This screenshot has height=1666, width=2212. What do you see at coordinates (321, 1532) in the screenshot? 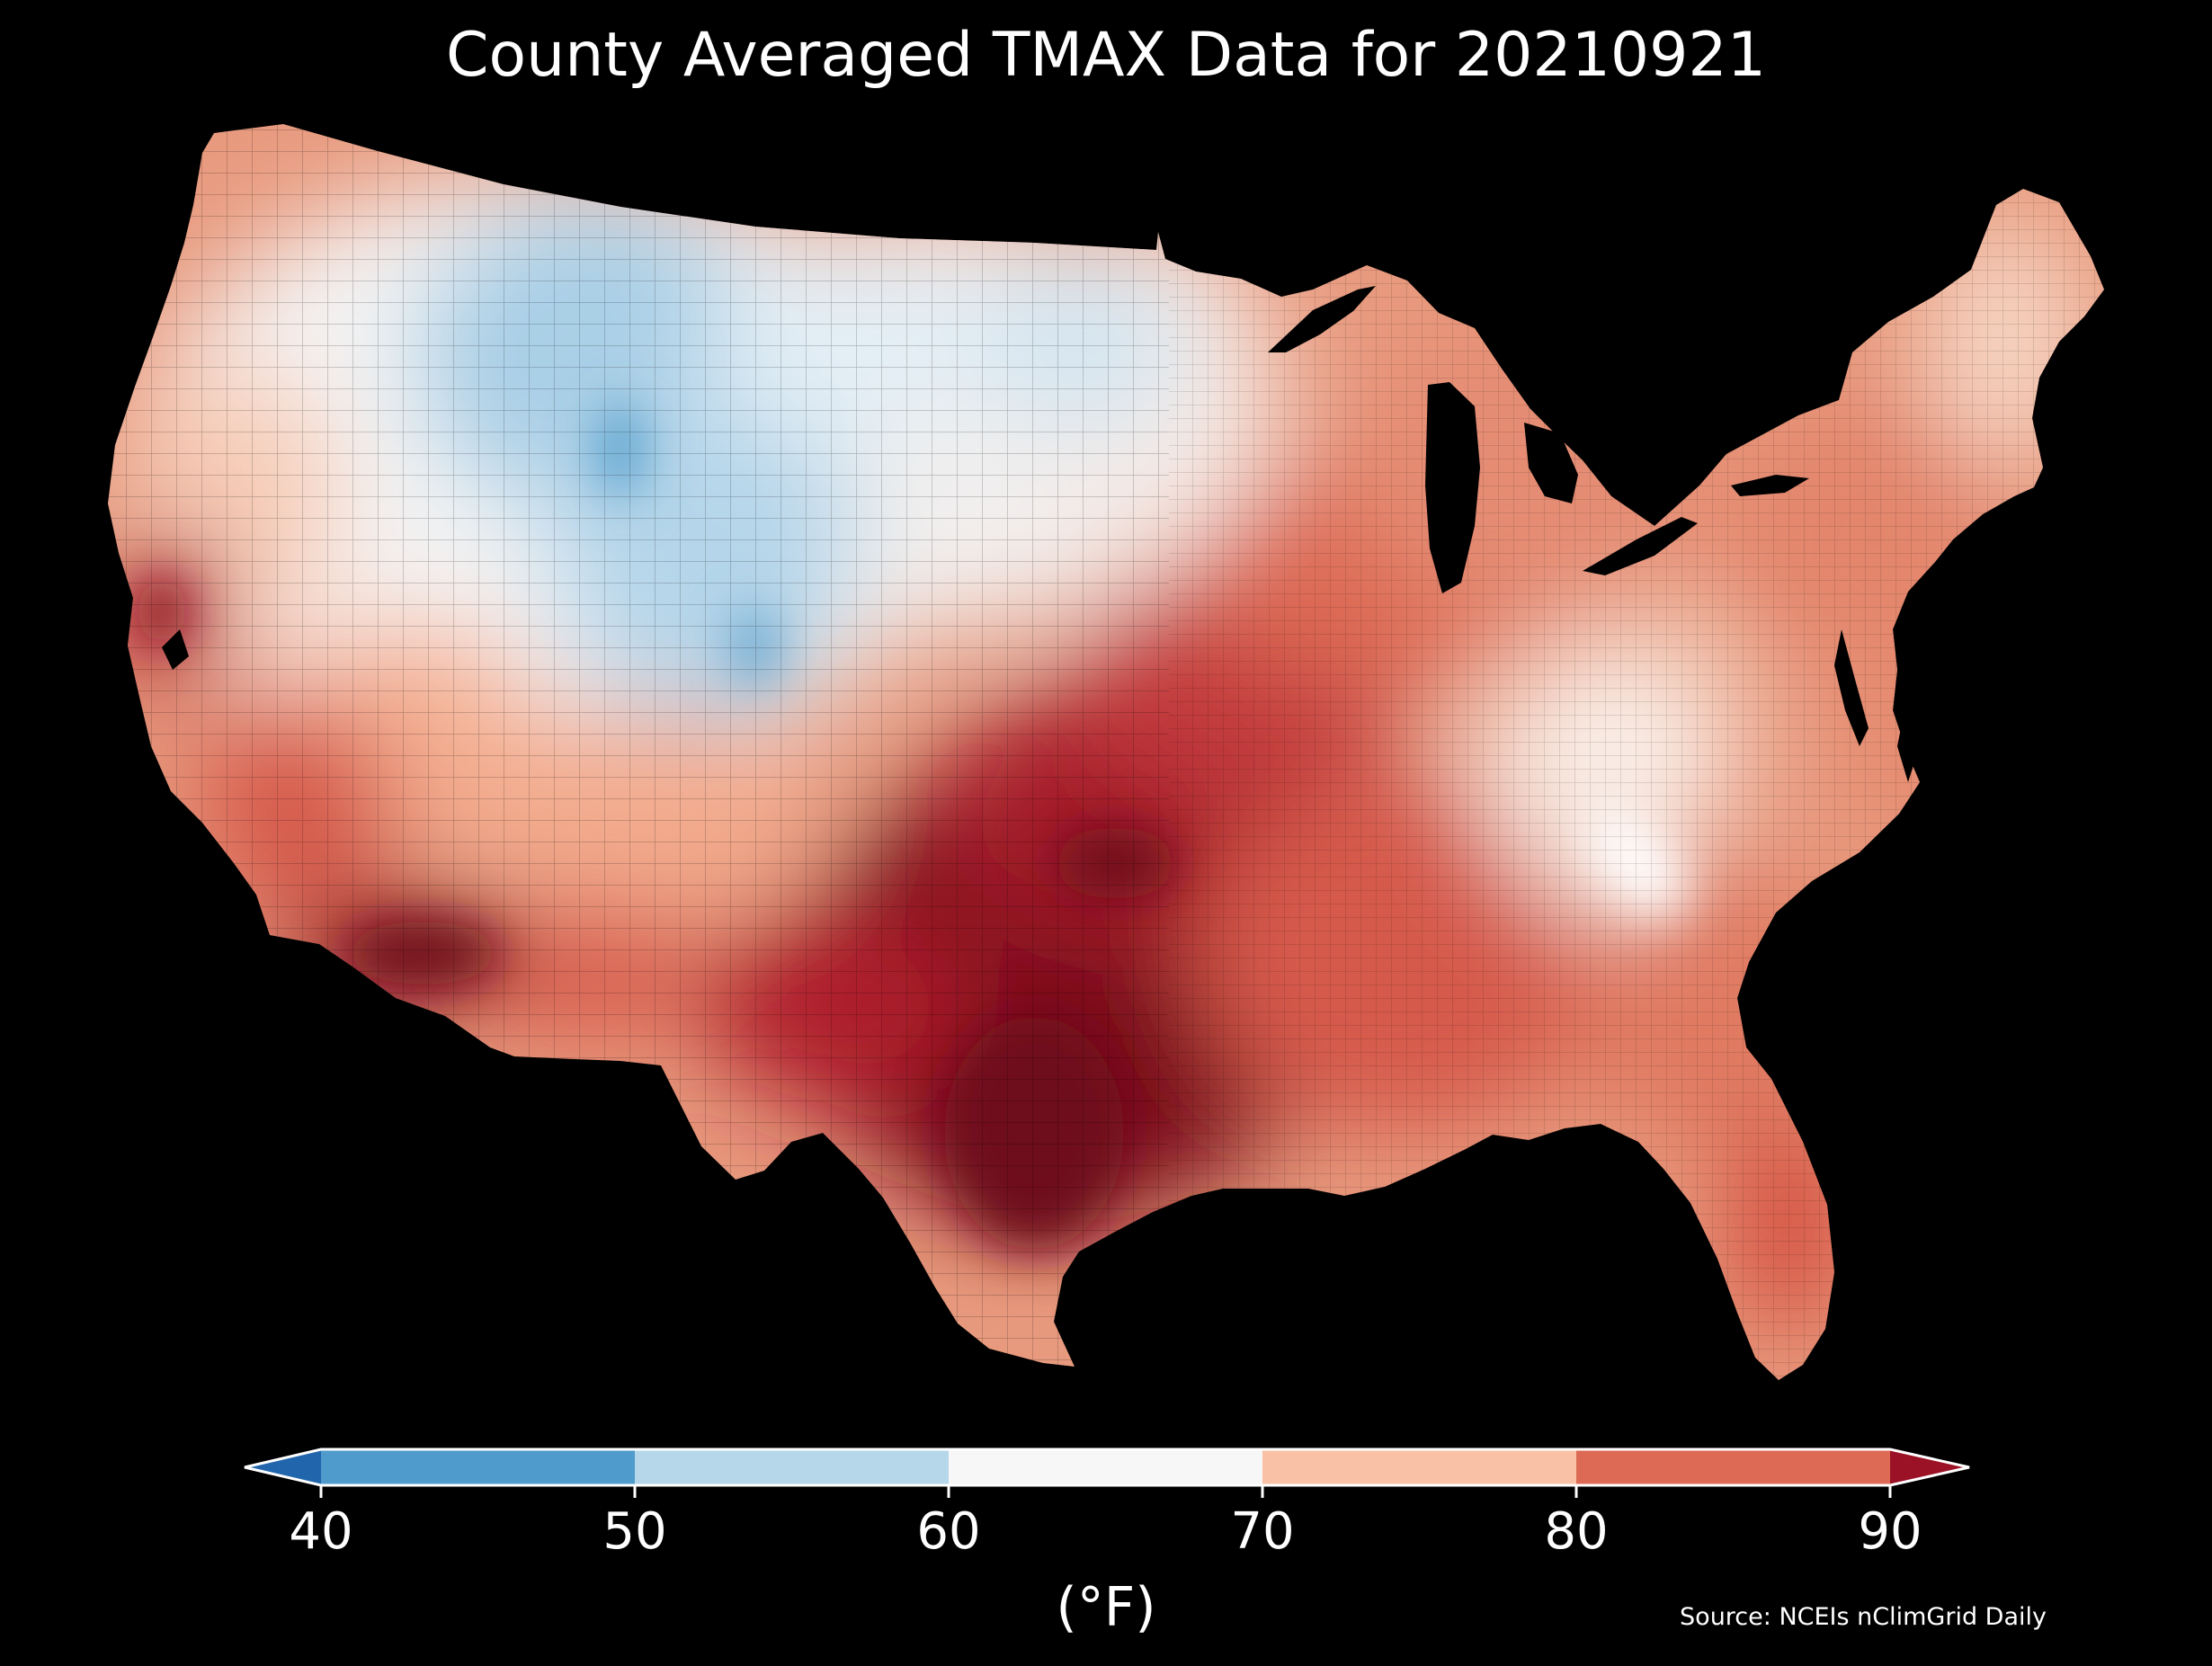
I see `tick-label-40: 40` at bounding box center [321, 1532].